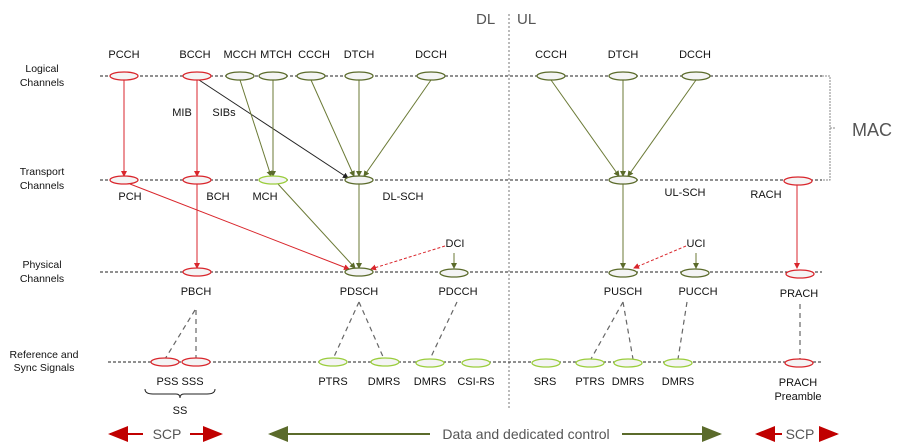 The width and height of the screenshot is (899, 443). Describe the element at coordinates (41, 69) in the screenshot. I see `row-logical-1: Logical` at that location.